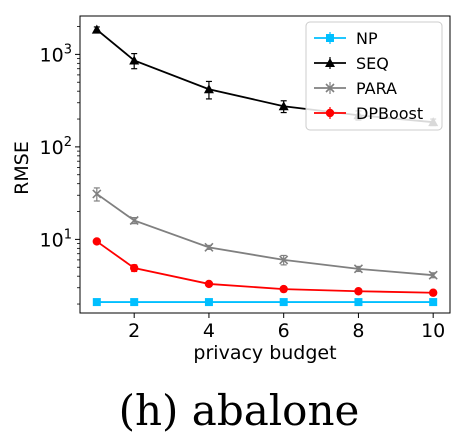 The width and height of the screenshot is (463, 436). I want to click on legend-label: DPBoost, so click(389, 113).